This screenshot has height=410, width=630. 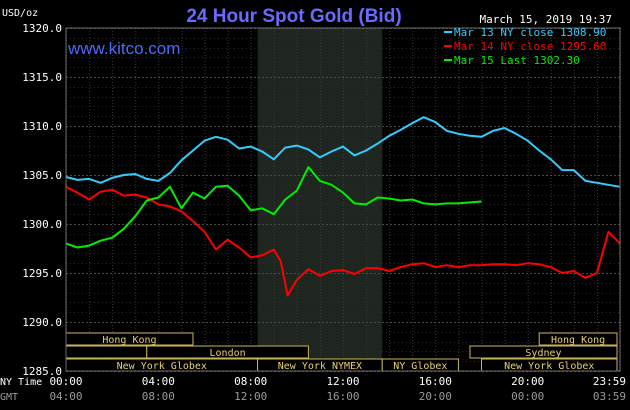 I want to click on y-tick-label: 1320.0, so click(x=42, y=28).